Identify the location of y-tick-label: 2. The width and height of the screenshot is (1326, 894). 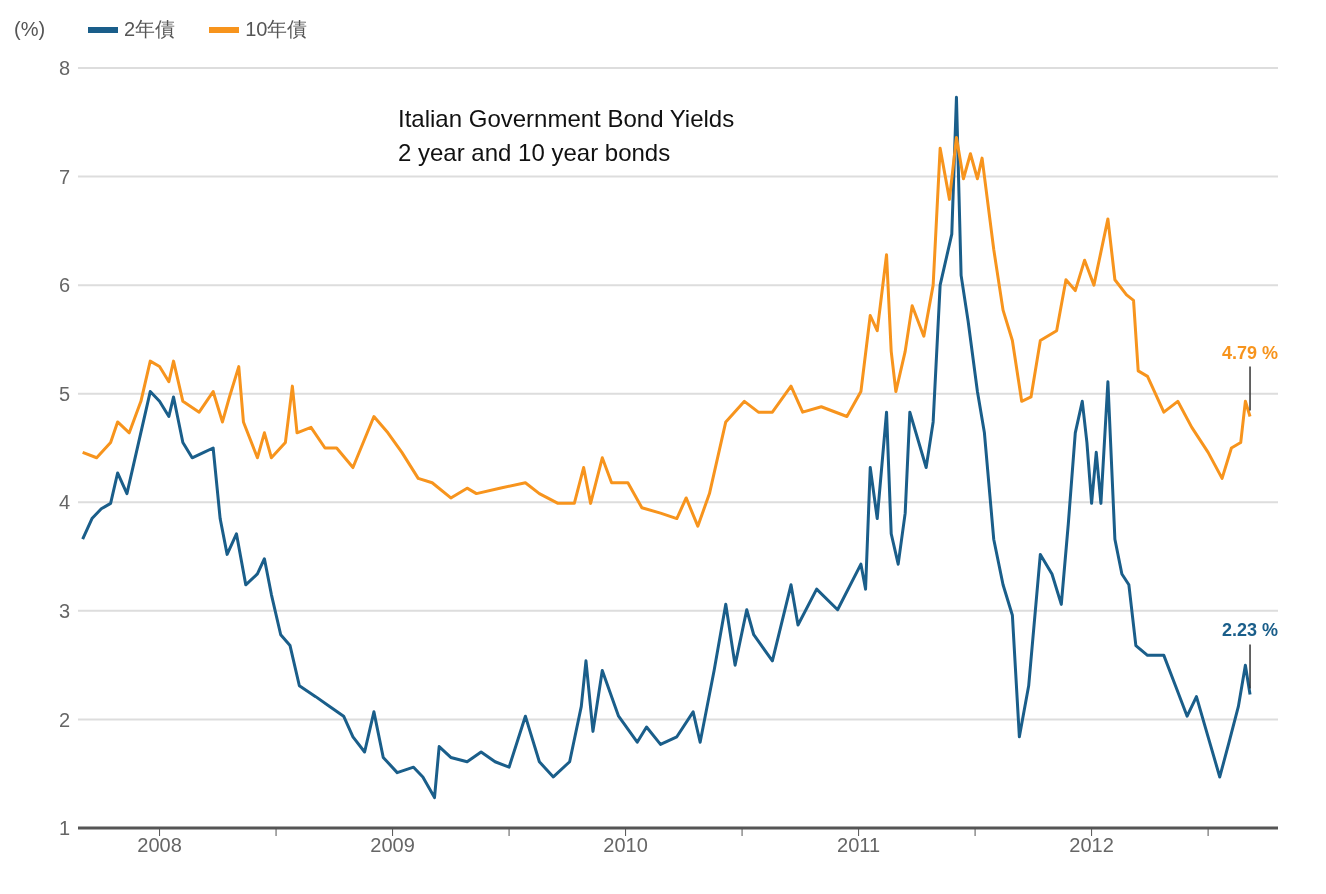
(64, 719).